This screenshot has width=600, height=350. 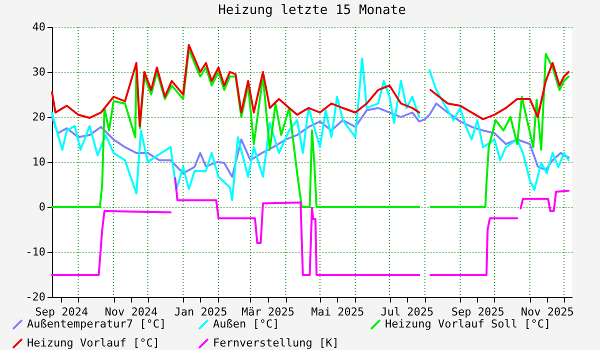 I want to click on legend-label: Fernverstellung [K], so click(x=276, y=343).